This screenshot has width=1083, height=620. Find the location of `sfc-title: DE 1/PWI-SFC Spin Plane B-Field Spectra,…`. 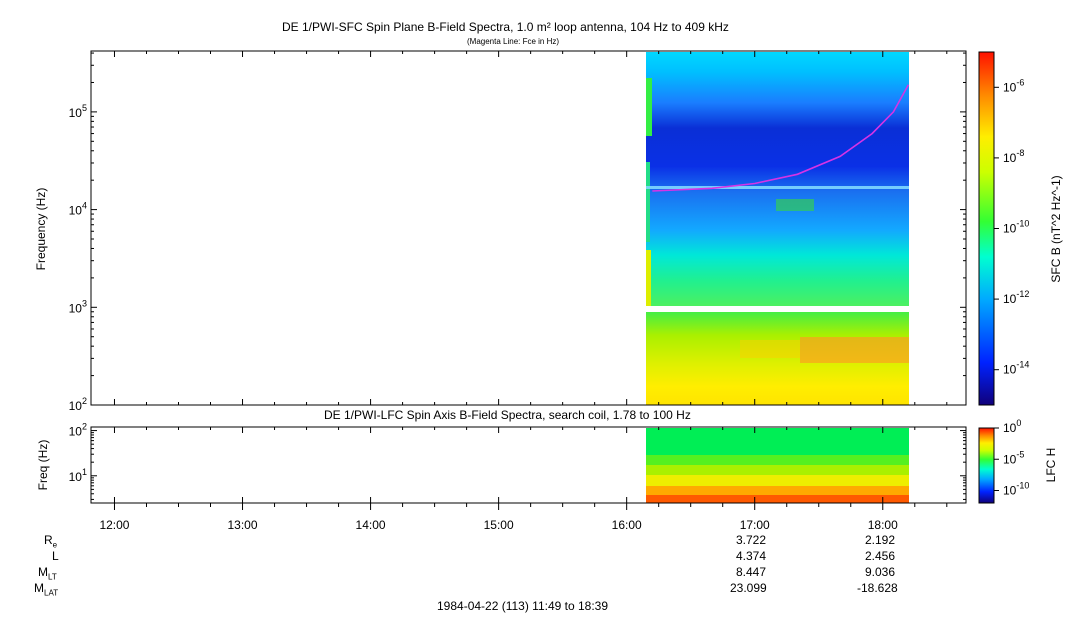

sfc-title: DE 1/PWI-SFC Spin Plane B-Field Spectra,… is located at coordinates (505, 27).